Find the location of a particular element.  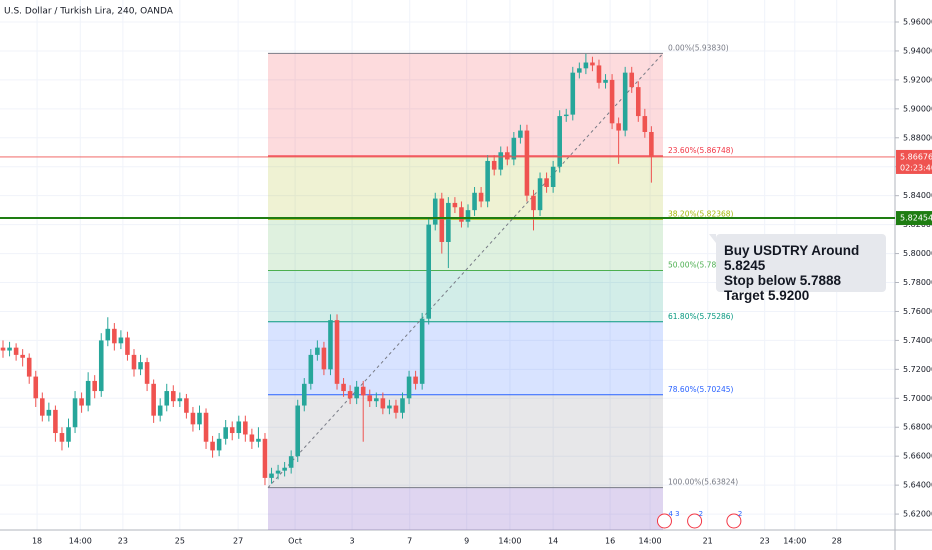

y-tick-label: 5.96000 is located at coordinates (917, 21).